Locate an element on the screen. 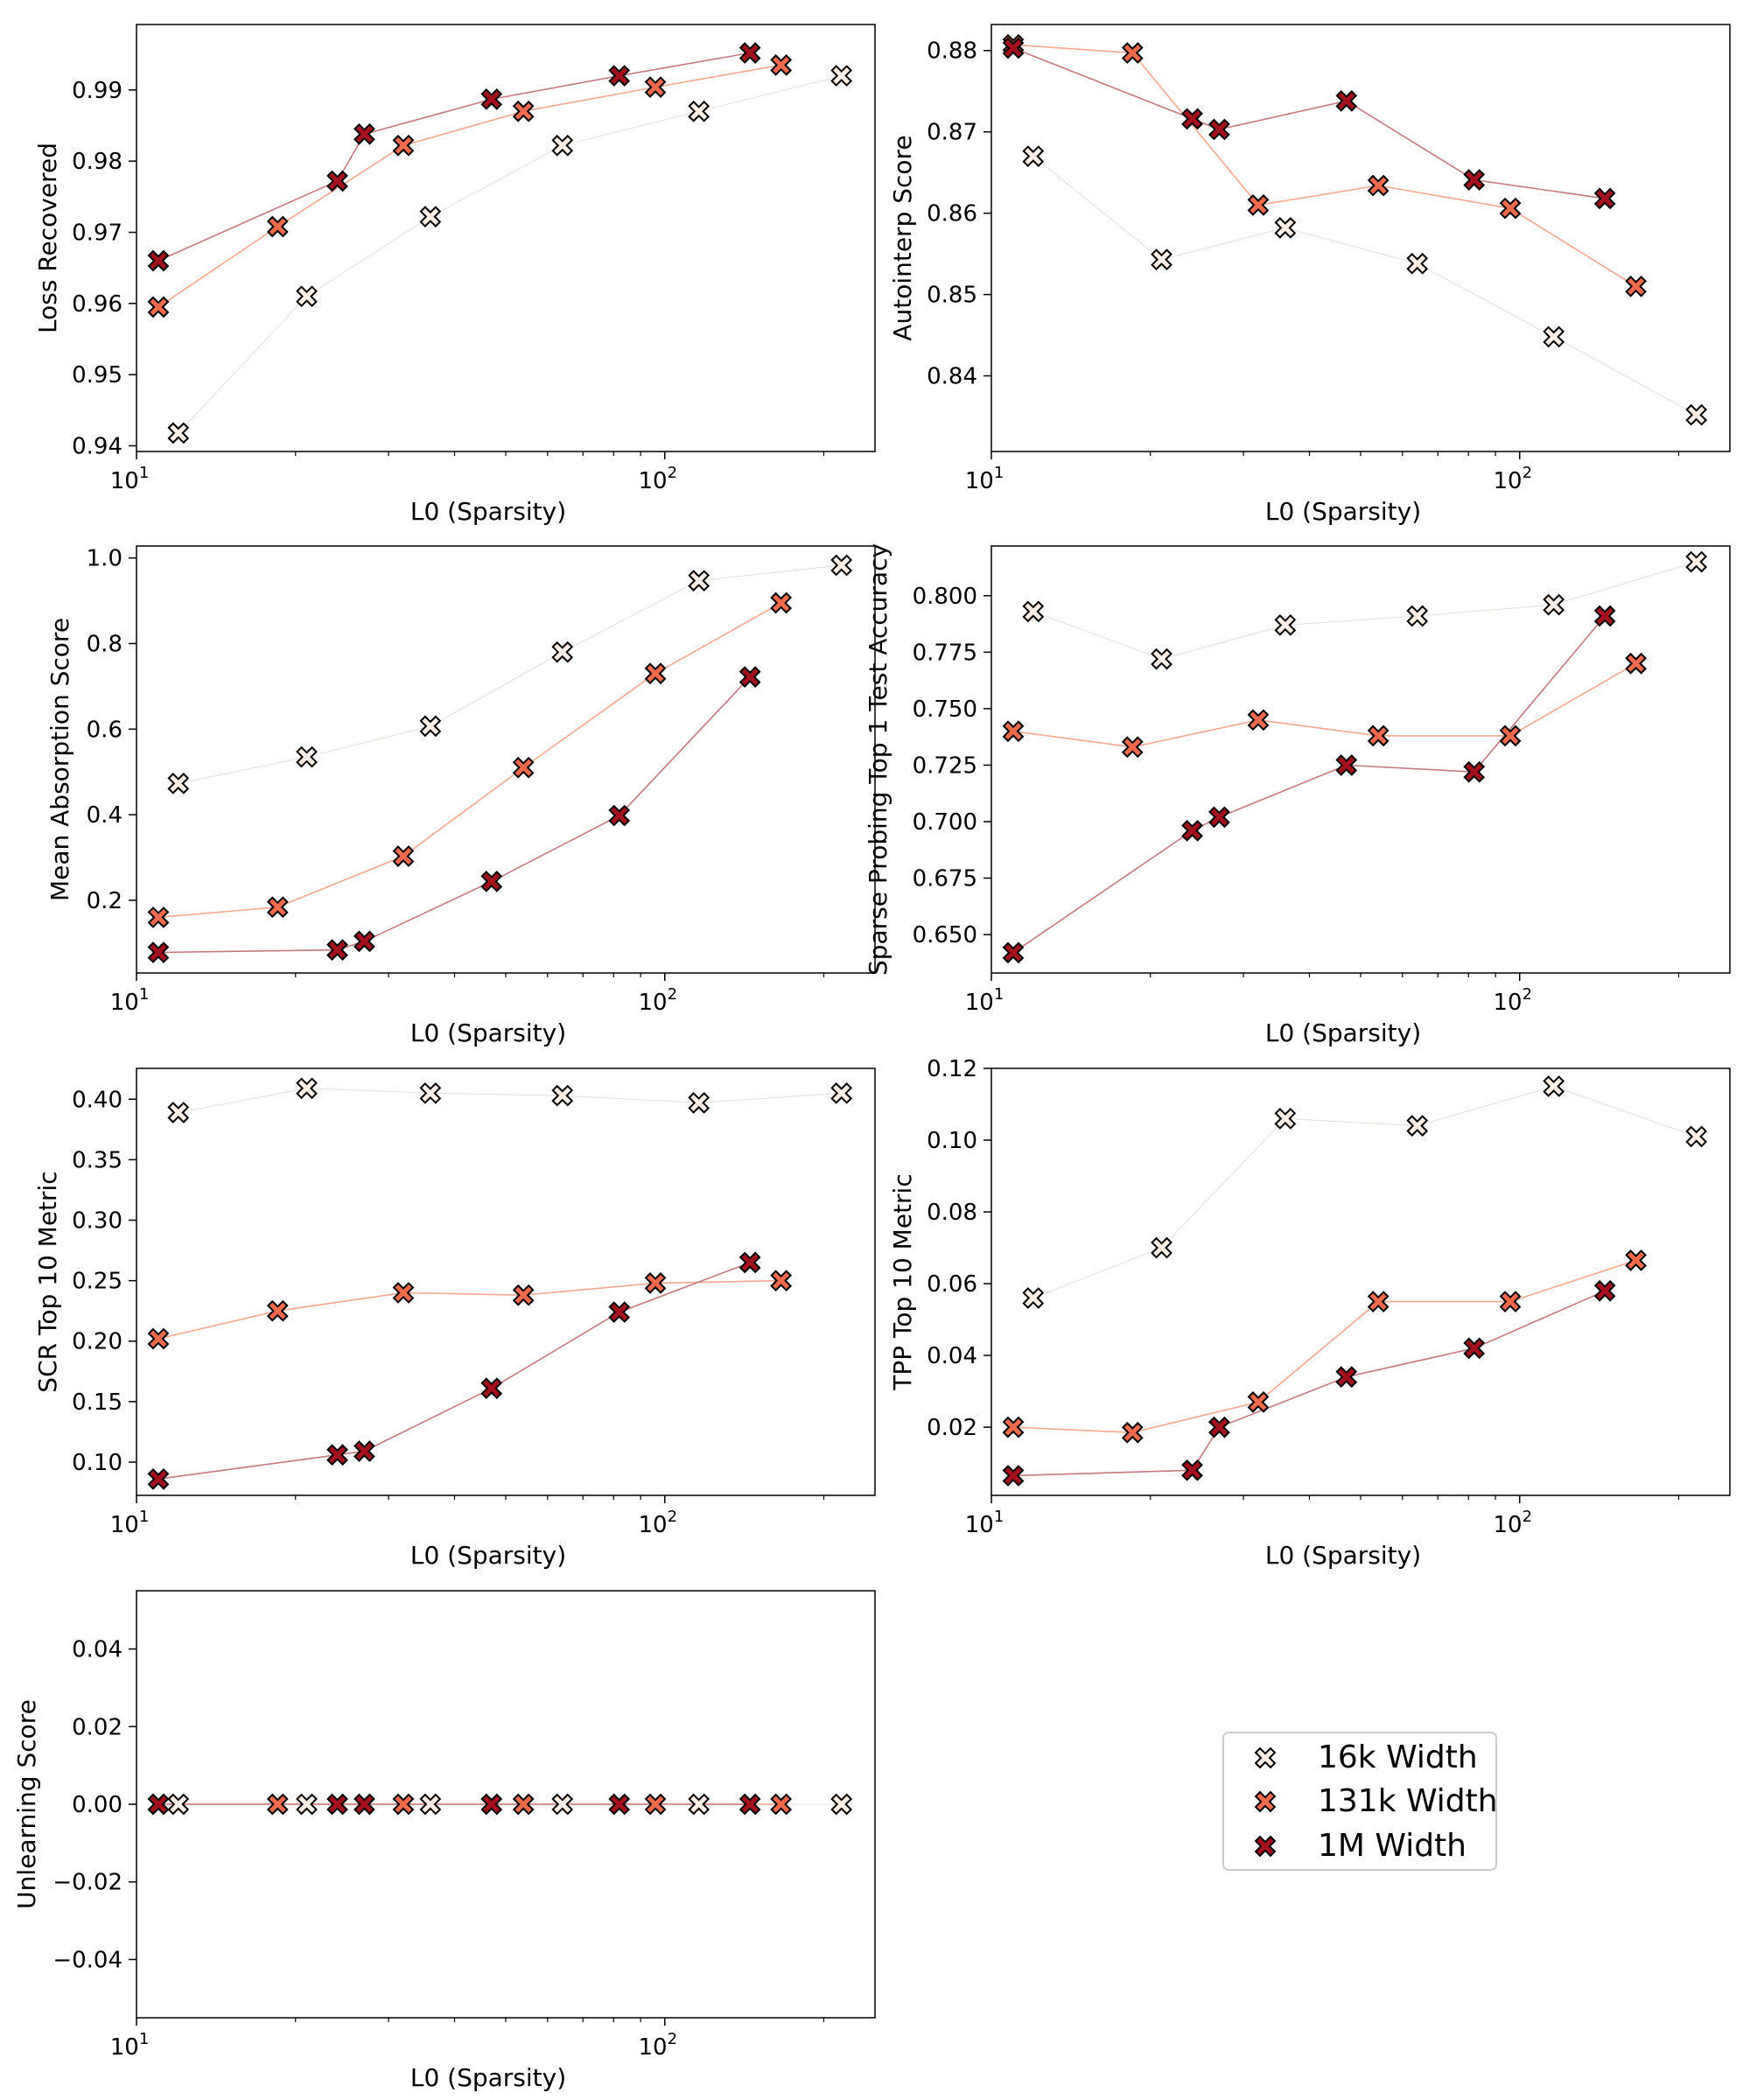  legend-entry-16k: 16k Width is located at coordinates (1366, 1757).